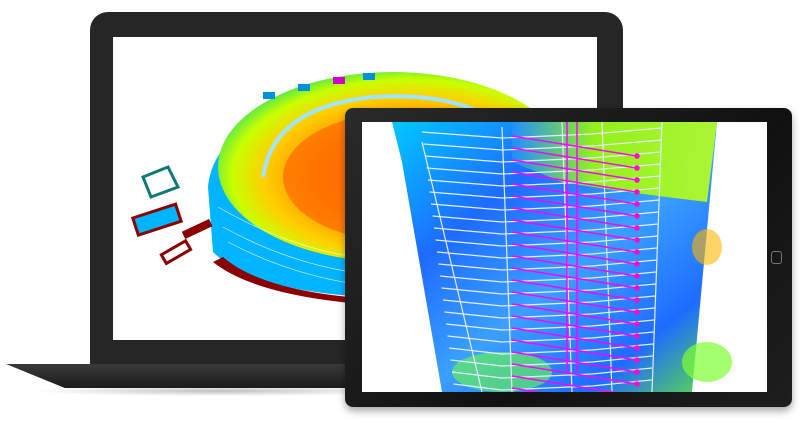  I want to click on laptop-shadow, so click(220, 391).